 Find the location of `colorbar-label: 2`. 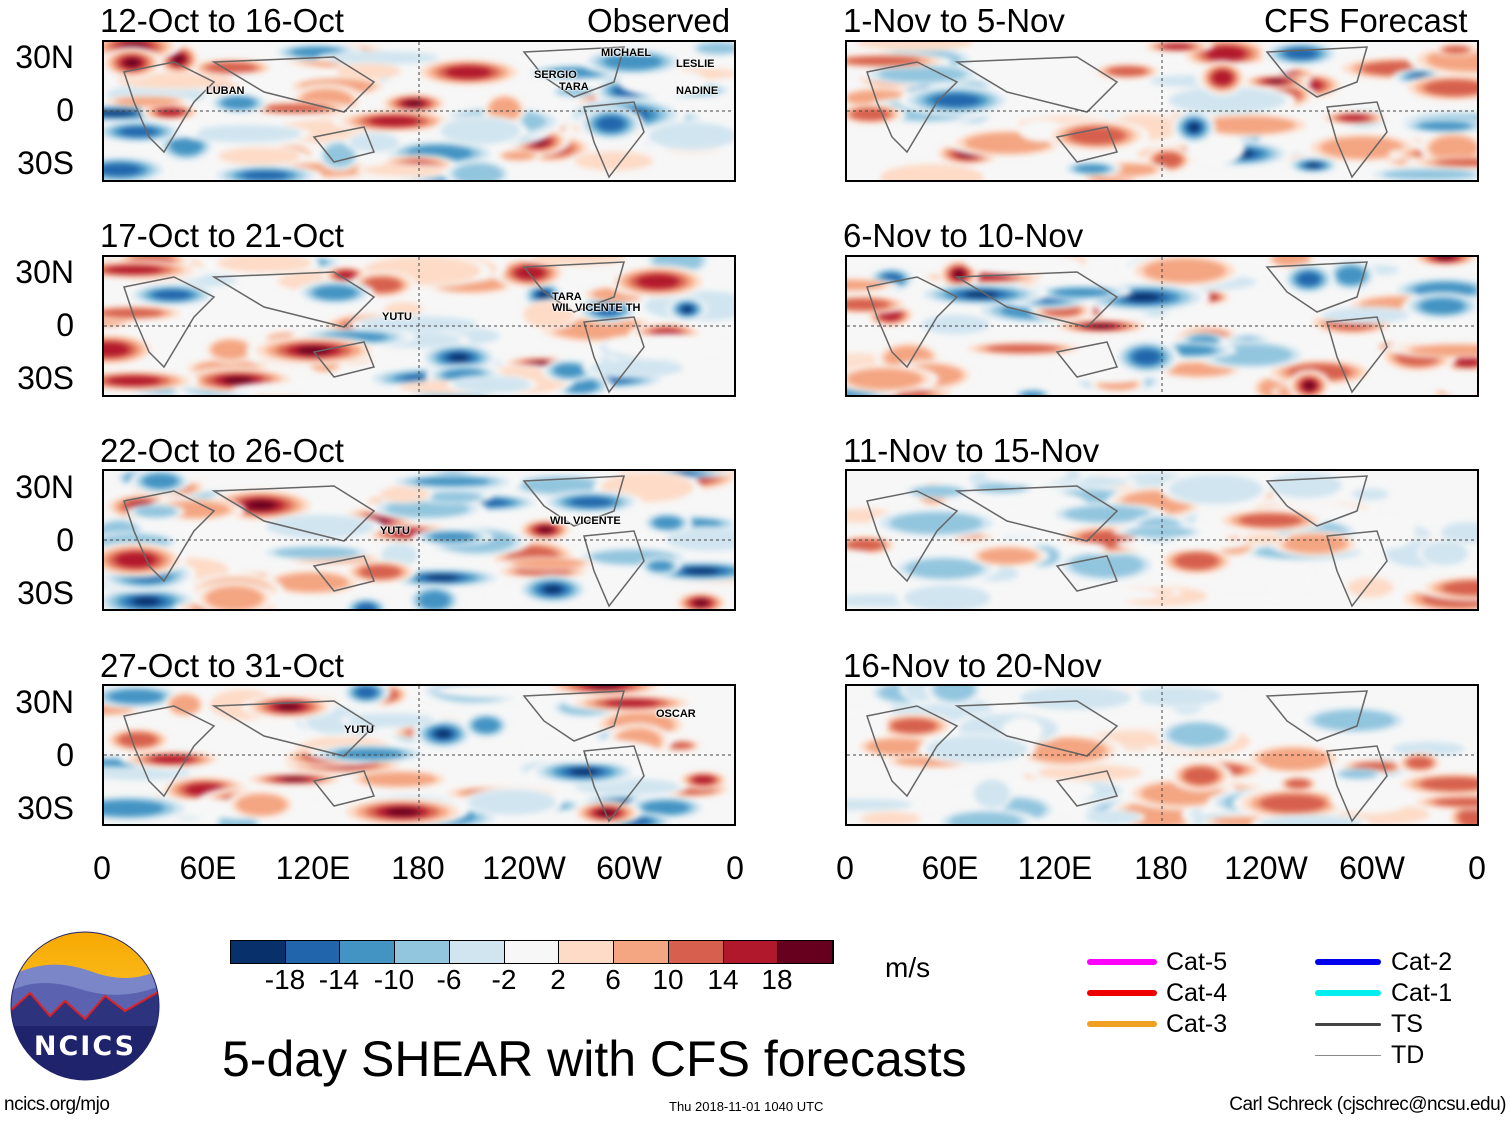

colorbar-label: 2 is located at coordinates (558, 979).